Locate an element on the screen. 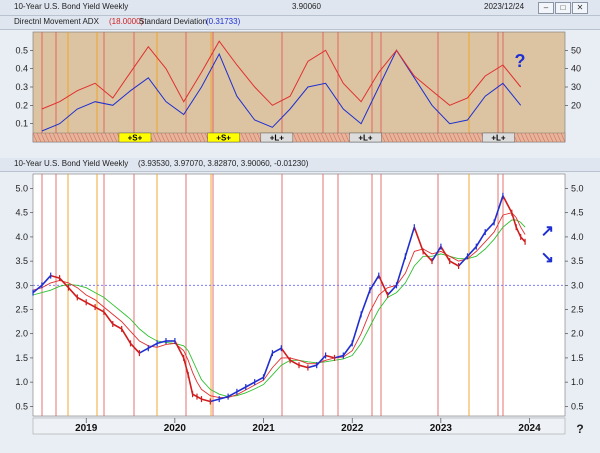 Image resolution: width=600 pixels, height=453 pixels. x-tick-label: 2023 is located at coordinates (441, 428).